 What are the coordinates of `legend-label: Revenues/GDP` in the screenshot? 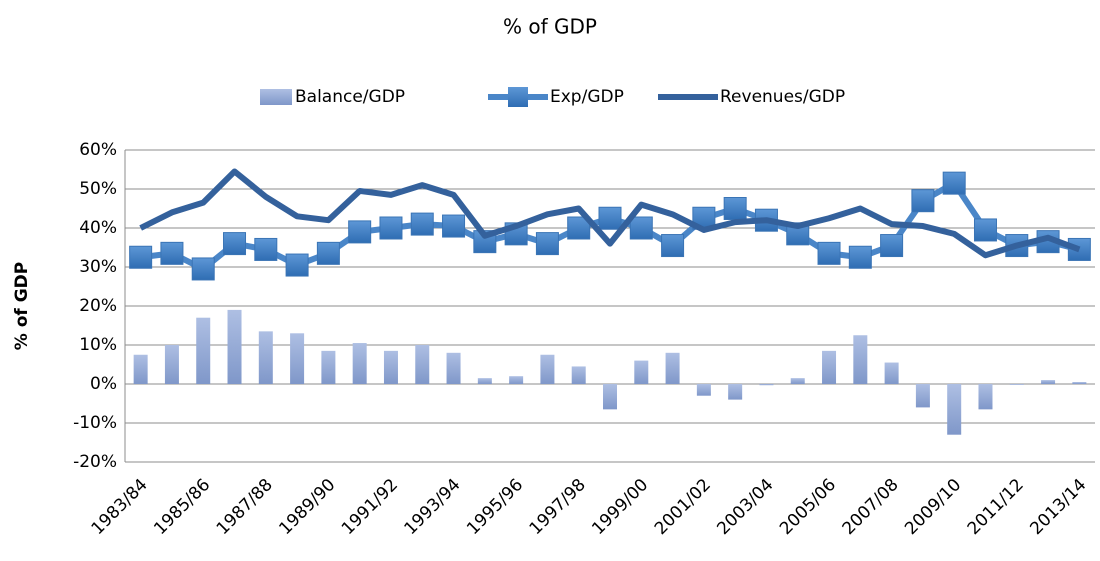 It's located at (782, 97).